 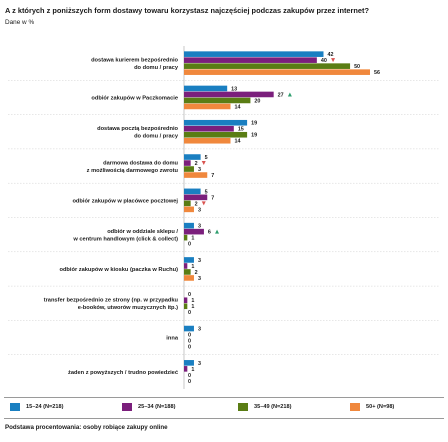 I want to click on data-label: 20, so click(x=257, y=101).